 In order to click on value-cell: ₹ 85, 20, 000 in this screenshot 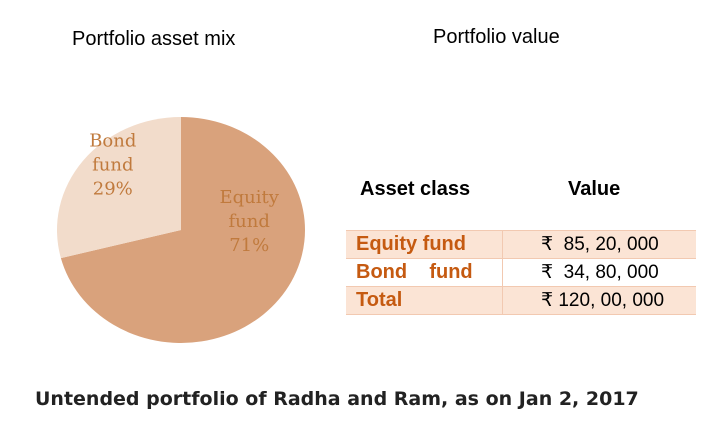, I will do `click(600, 244)`.